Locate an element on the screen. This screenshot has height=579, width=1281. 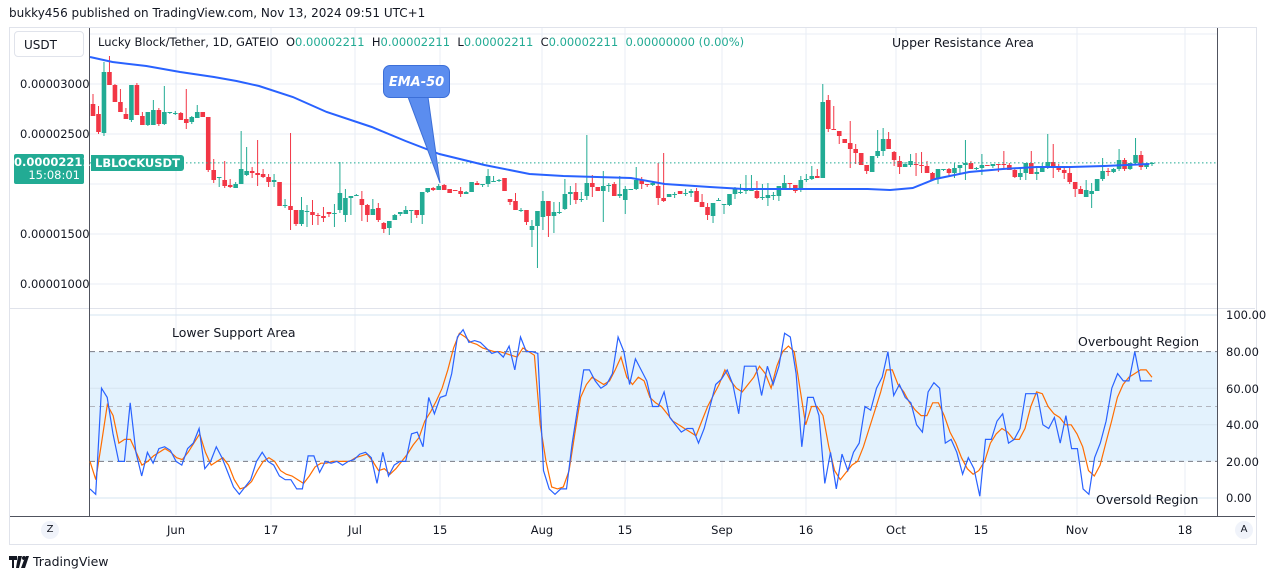
oversold-label: Oversold Region is located at coordinates (1147, 499).